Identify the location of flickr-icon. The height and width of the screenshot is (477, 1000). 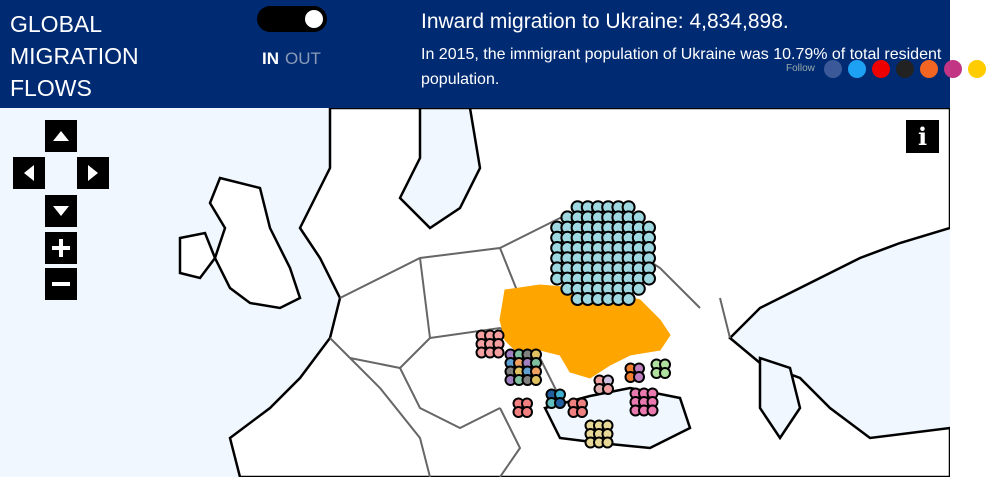
(905, 69).